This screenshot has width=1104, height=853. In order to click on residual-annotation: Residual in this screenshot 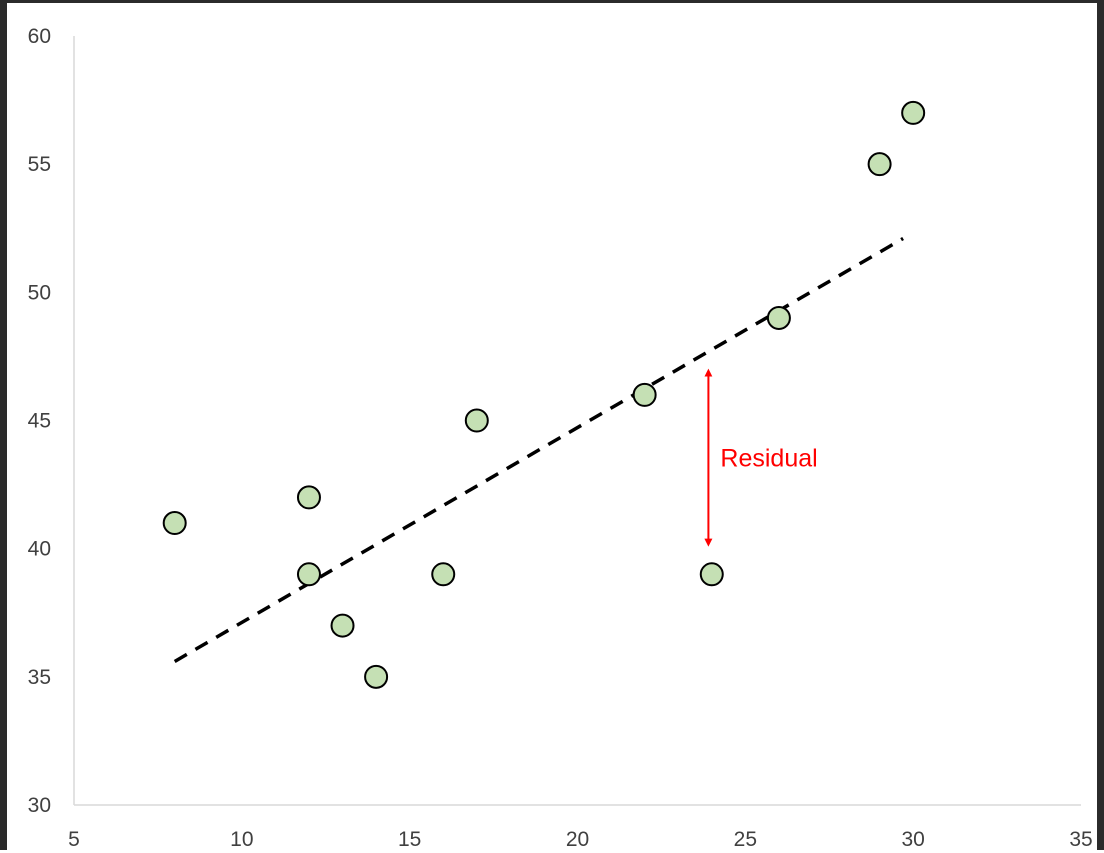, I will do `click(761, 457)`.